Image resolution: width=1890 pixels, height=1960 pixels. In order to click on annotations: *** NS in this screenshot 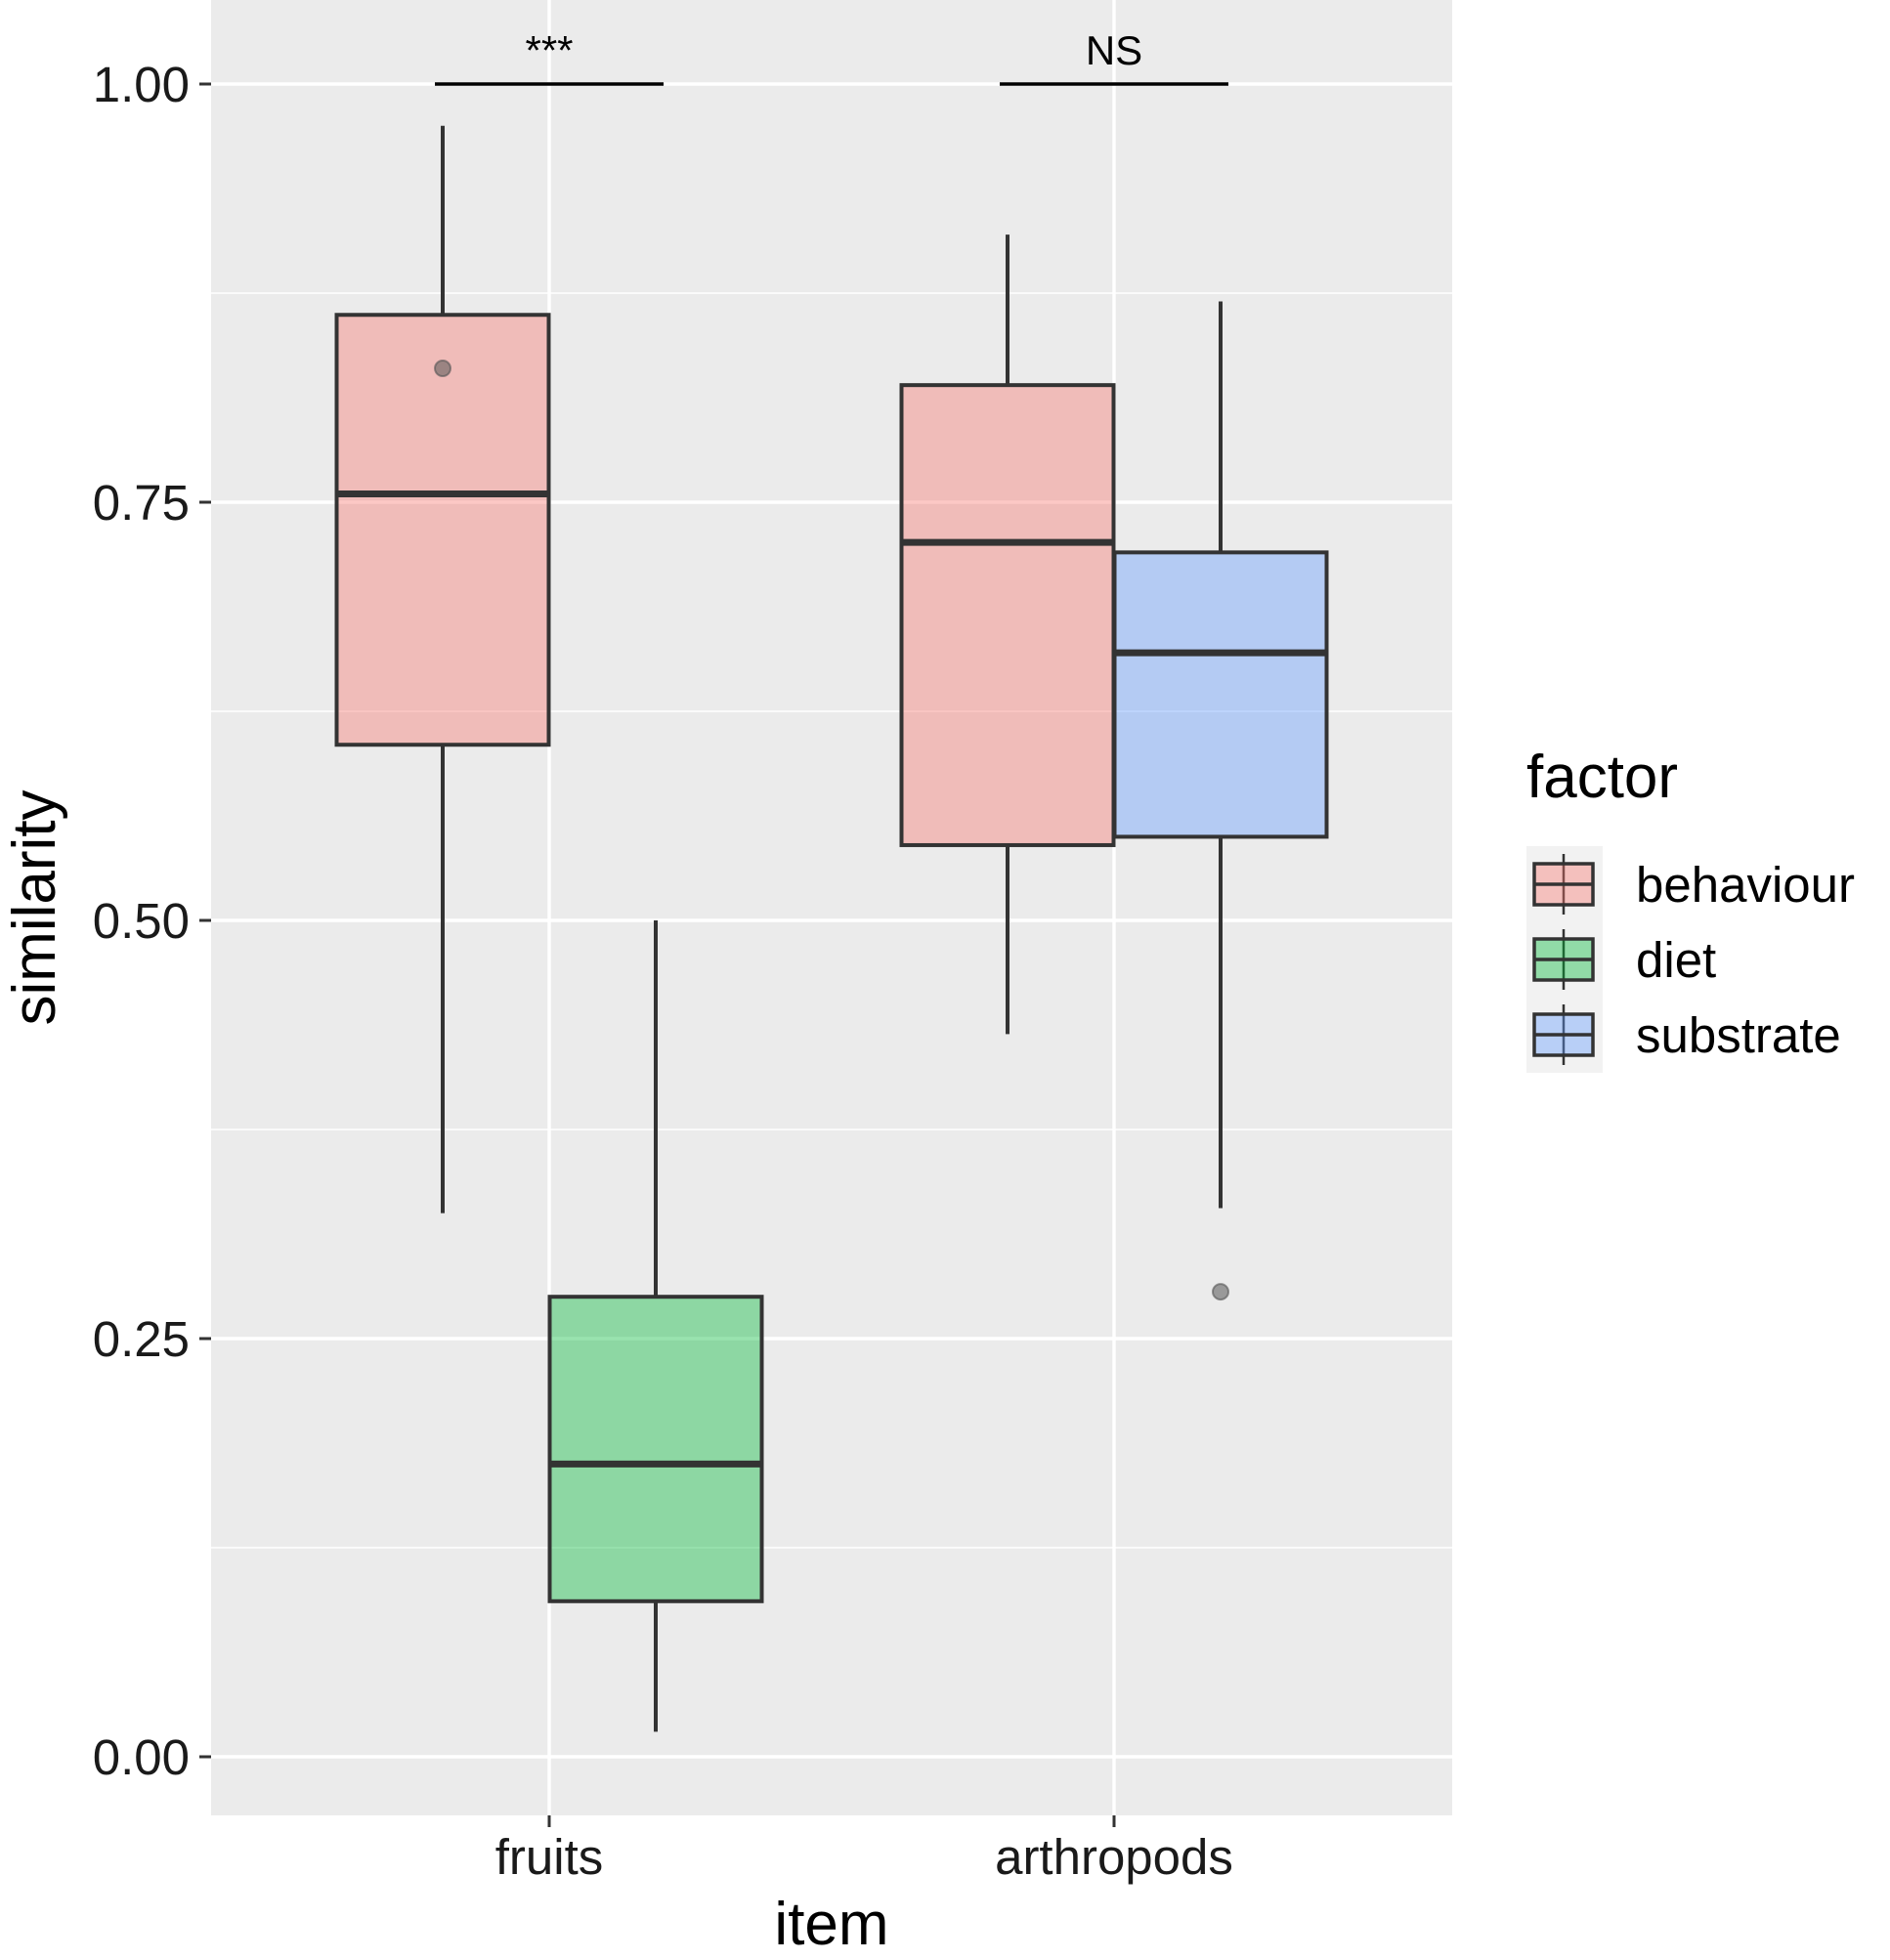, I will do `click(831, 56)`.